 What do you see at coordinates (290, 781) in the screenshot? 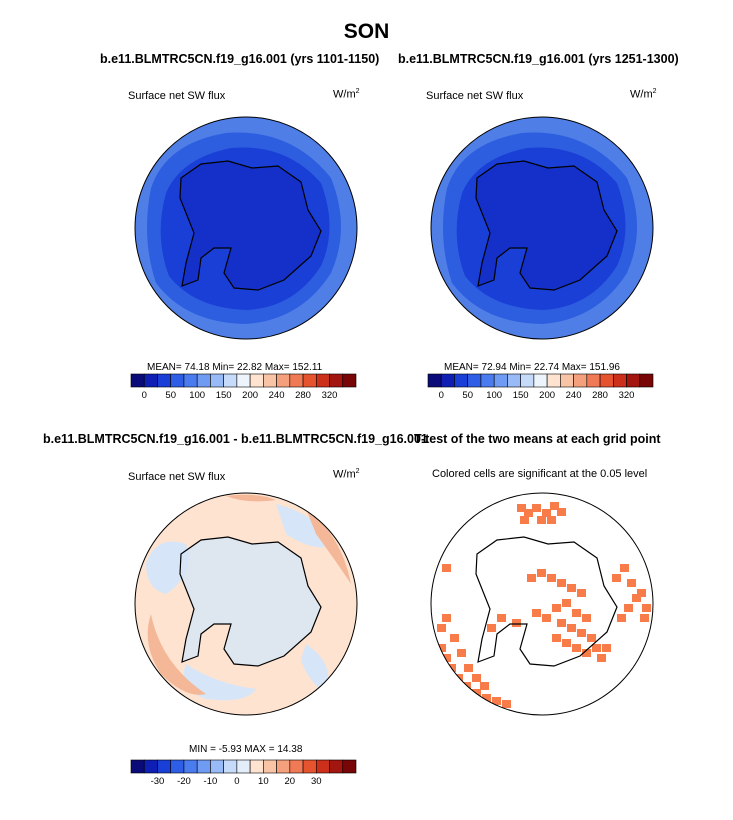
I see `colorbar-tick-label: 20` at bounding box center [290, 781].